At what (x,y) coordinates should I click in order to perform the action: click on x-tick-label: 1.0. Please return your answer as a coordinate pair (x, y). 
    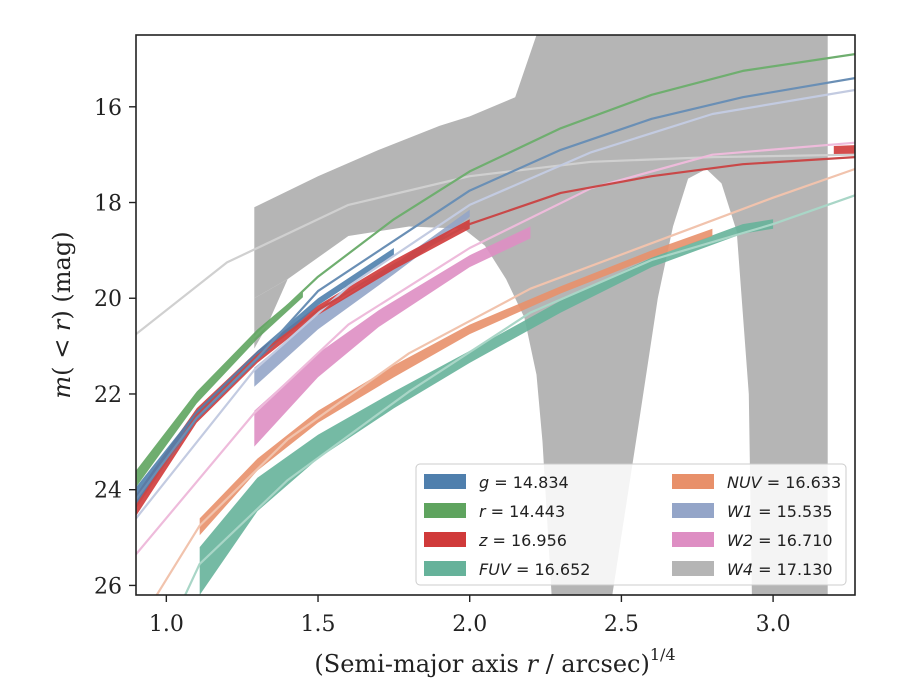
    Looking at the image, I should click on (166, 624).